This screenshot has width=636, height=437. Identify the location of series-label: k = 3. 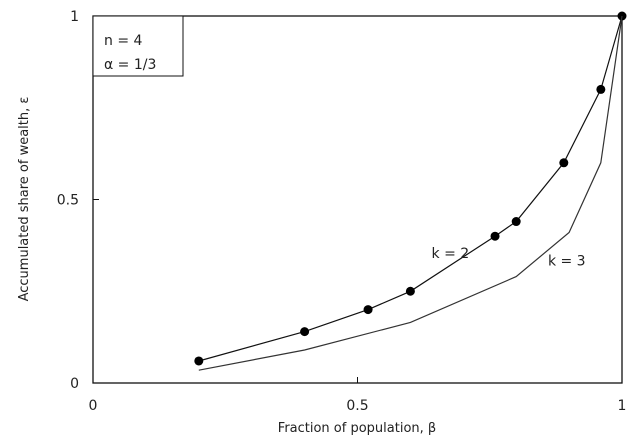
(567, 262).